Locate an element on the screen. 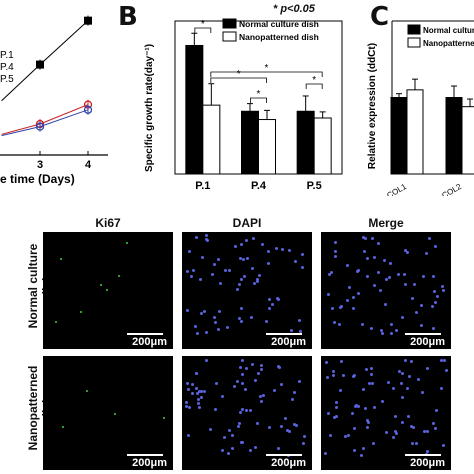 The image size is (474, 474). x-tick-label: COL2 is located at coordinates (451, 189).